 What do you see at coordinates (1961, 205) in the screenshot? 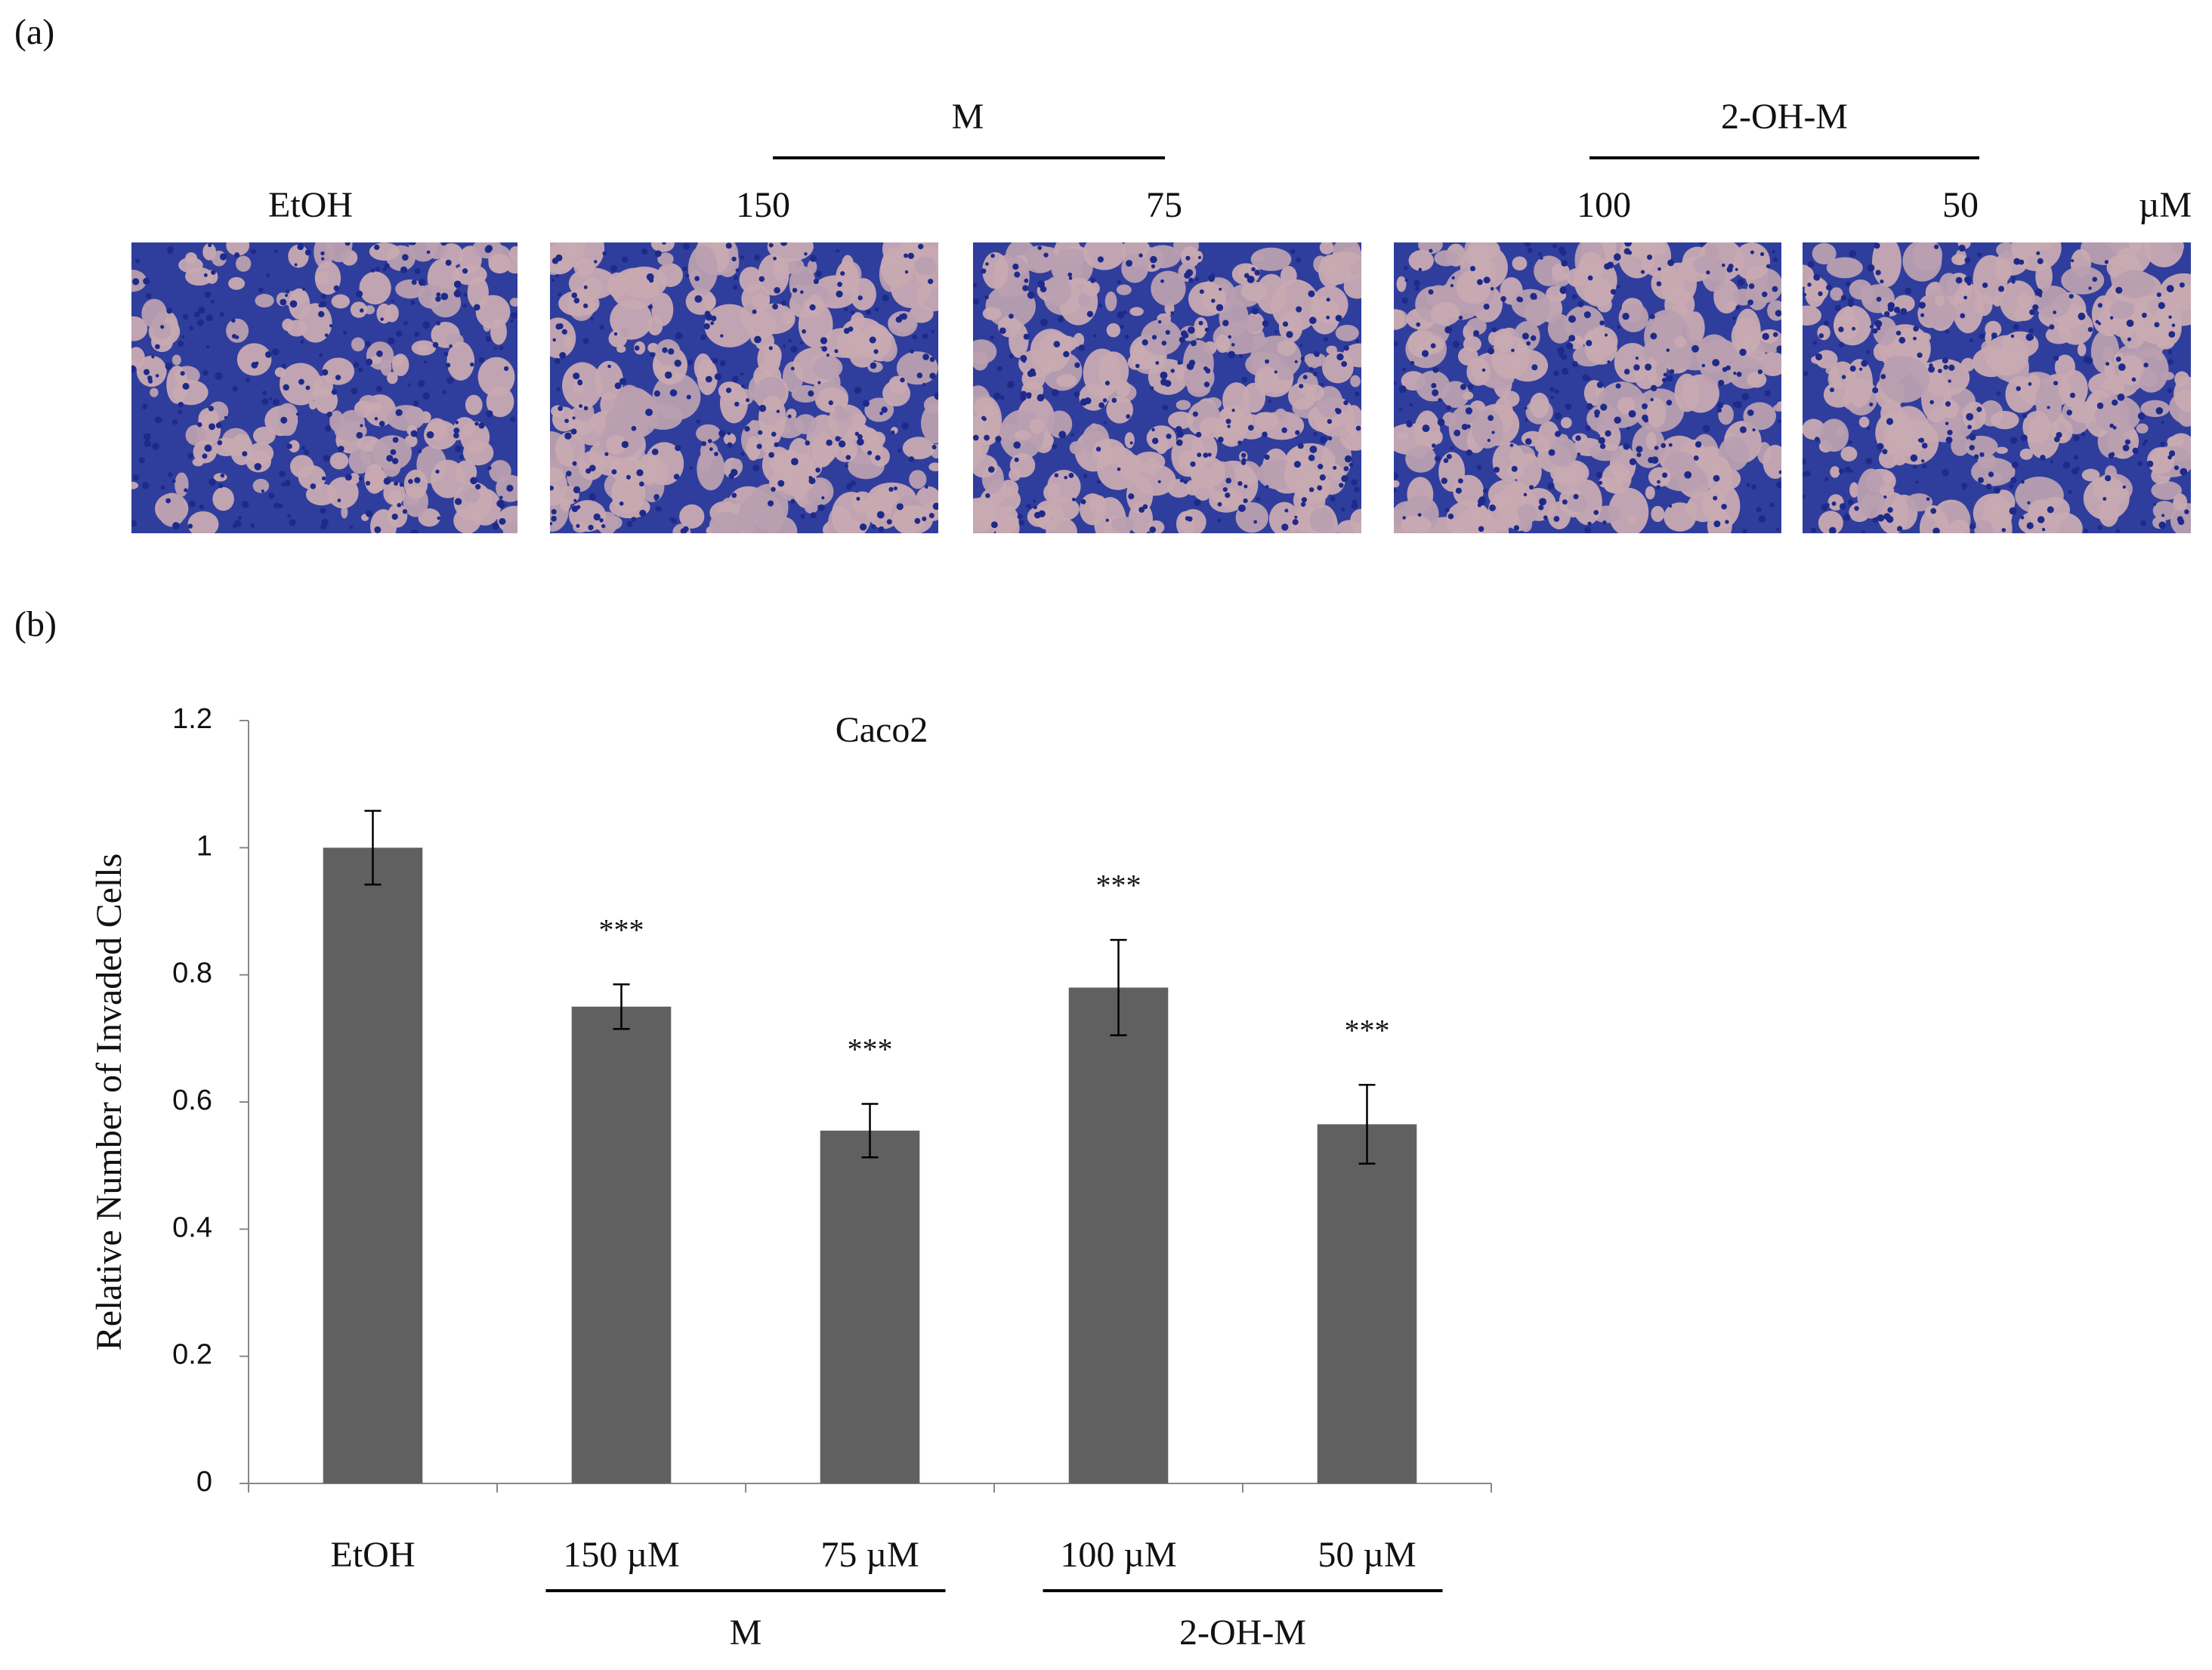
I see `image-label: 50` at bounding box center [1961, 205].